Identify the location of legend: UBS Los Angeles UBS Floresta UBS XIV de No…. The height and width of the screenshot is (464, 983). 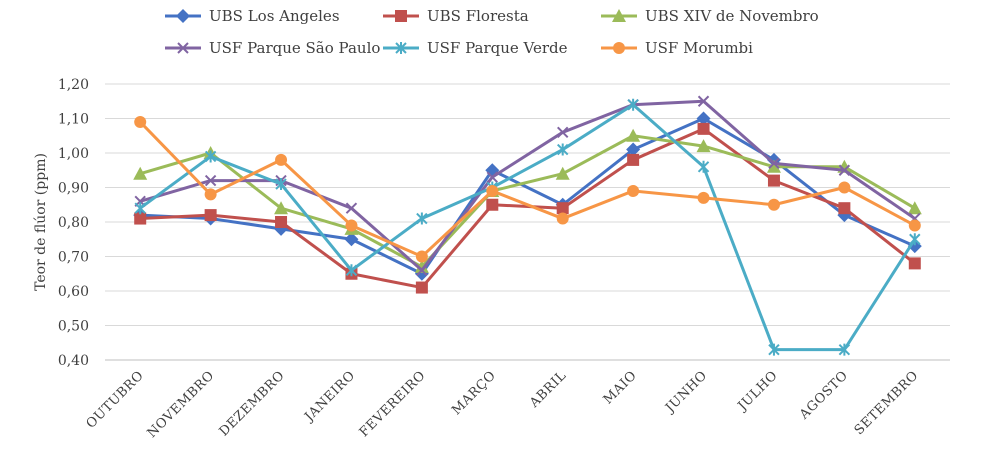
(492, 32).